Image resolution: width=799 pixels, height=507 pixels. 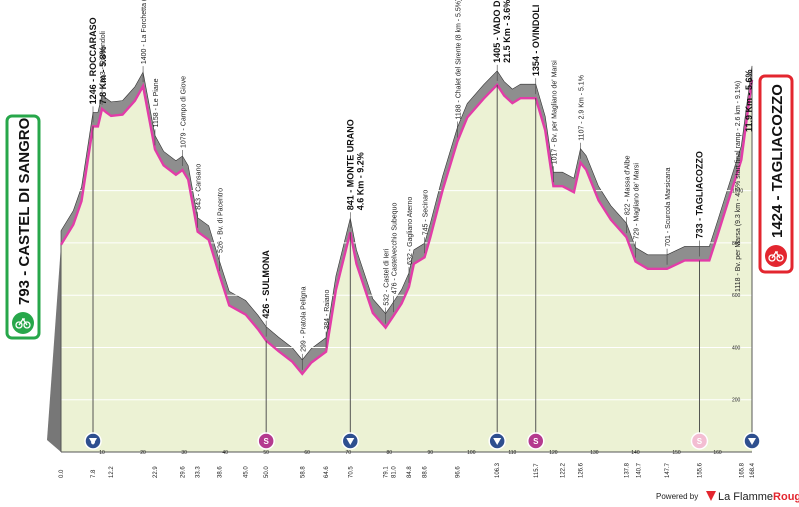 I want to click on brand-logo-icon, so click(x=711, y=496).